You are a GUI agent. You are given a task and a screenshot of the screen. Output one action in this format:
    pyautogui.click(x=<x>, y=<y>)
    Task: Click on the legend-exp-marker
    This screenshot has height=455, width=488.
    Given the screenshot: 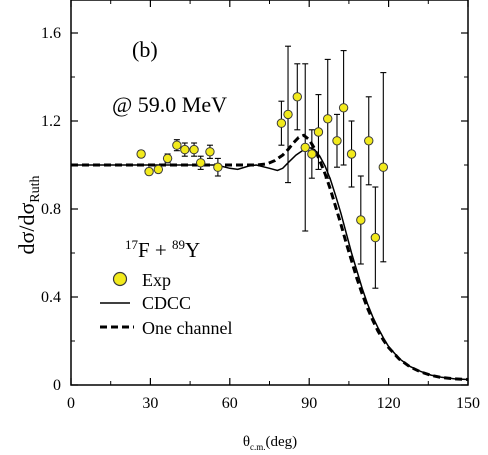 What is the action you would take?
    pyautogui.click(x=120, y=279)
    